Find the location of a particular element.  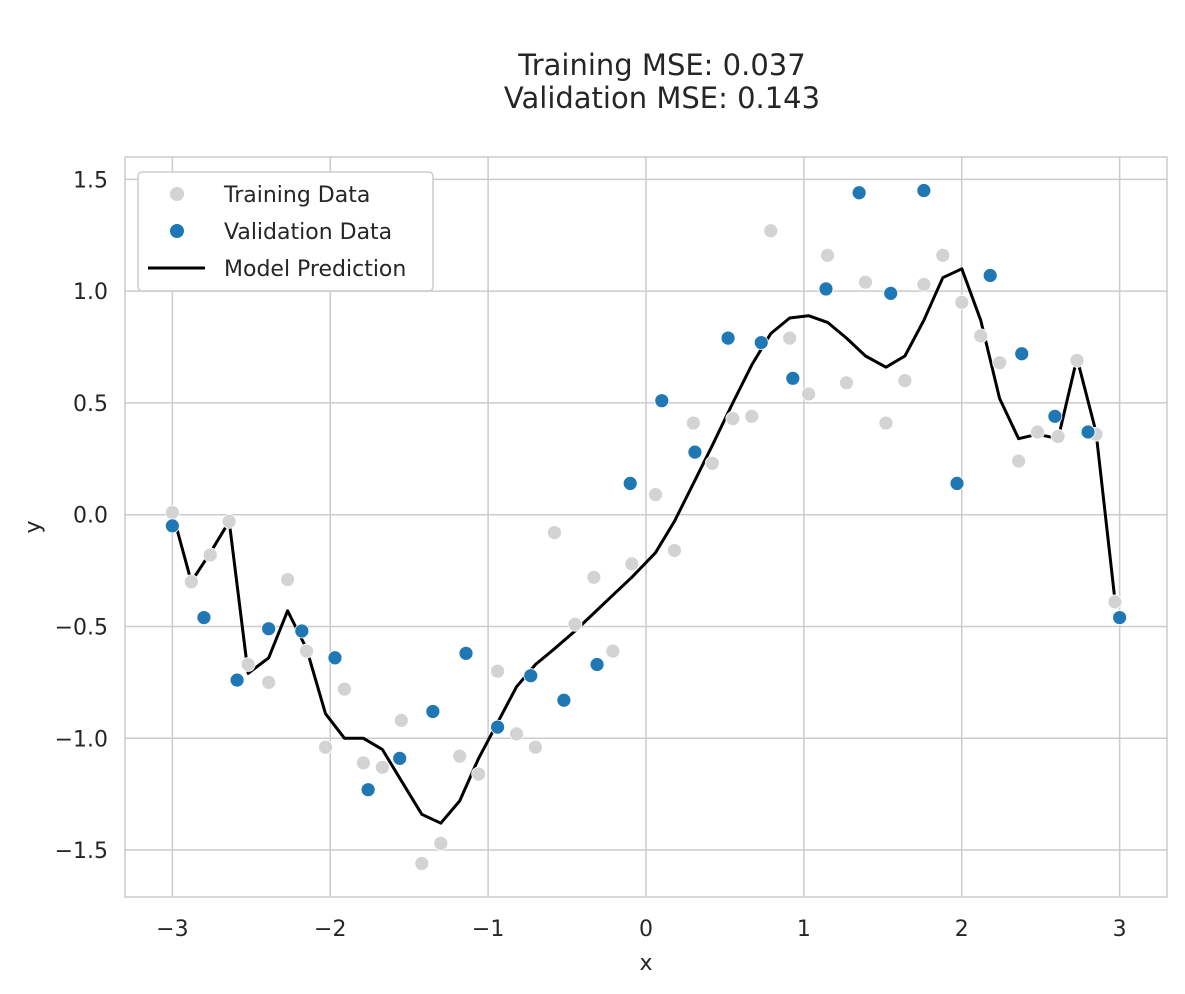

x-tick-label: −3 is located at coordinates (172, 929).